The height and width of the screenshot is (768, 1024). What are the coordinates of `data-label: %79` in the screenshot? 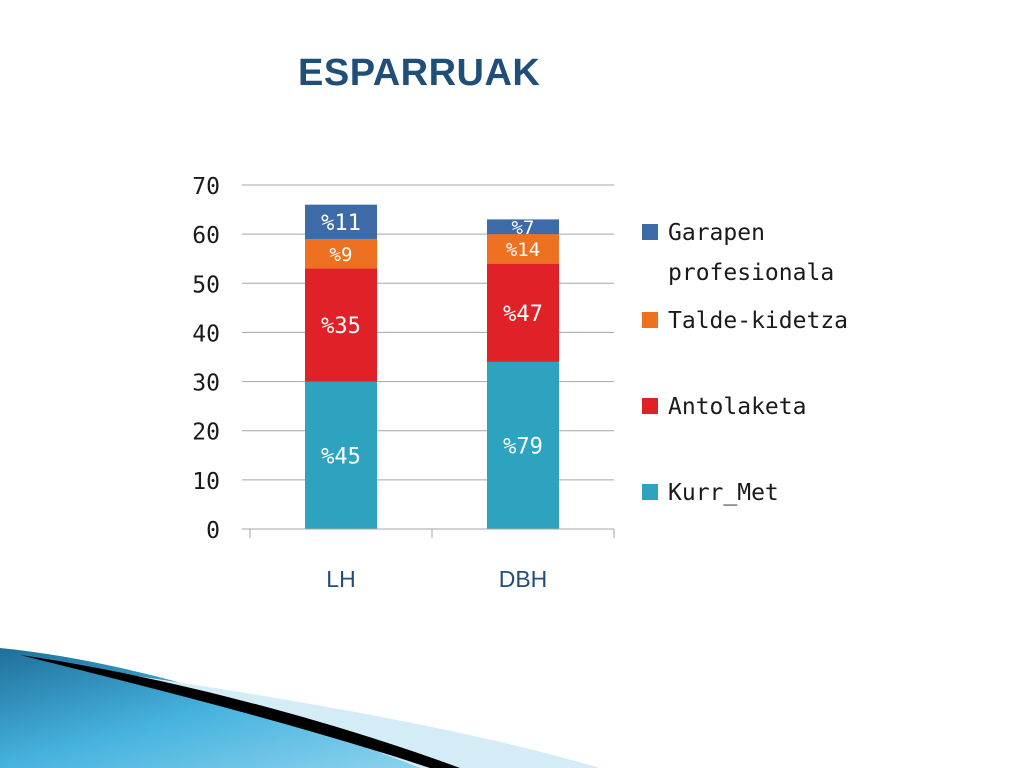 It's located at (523, 446).